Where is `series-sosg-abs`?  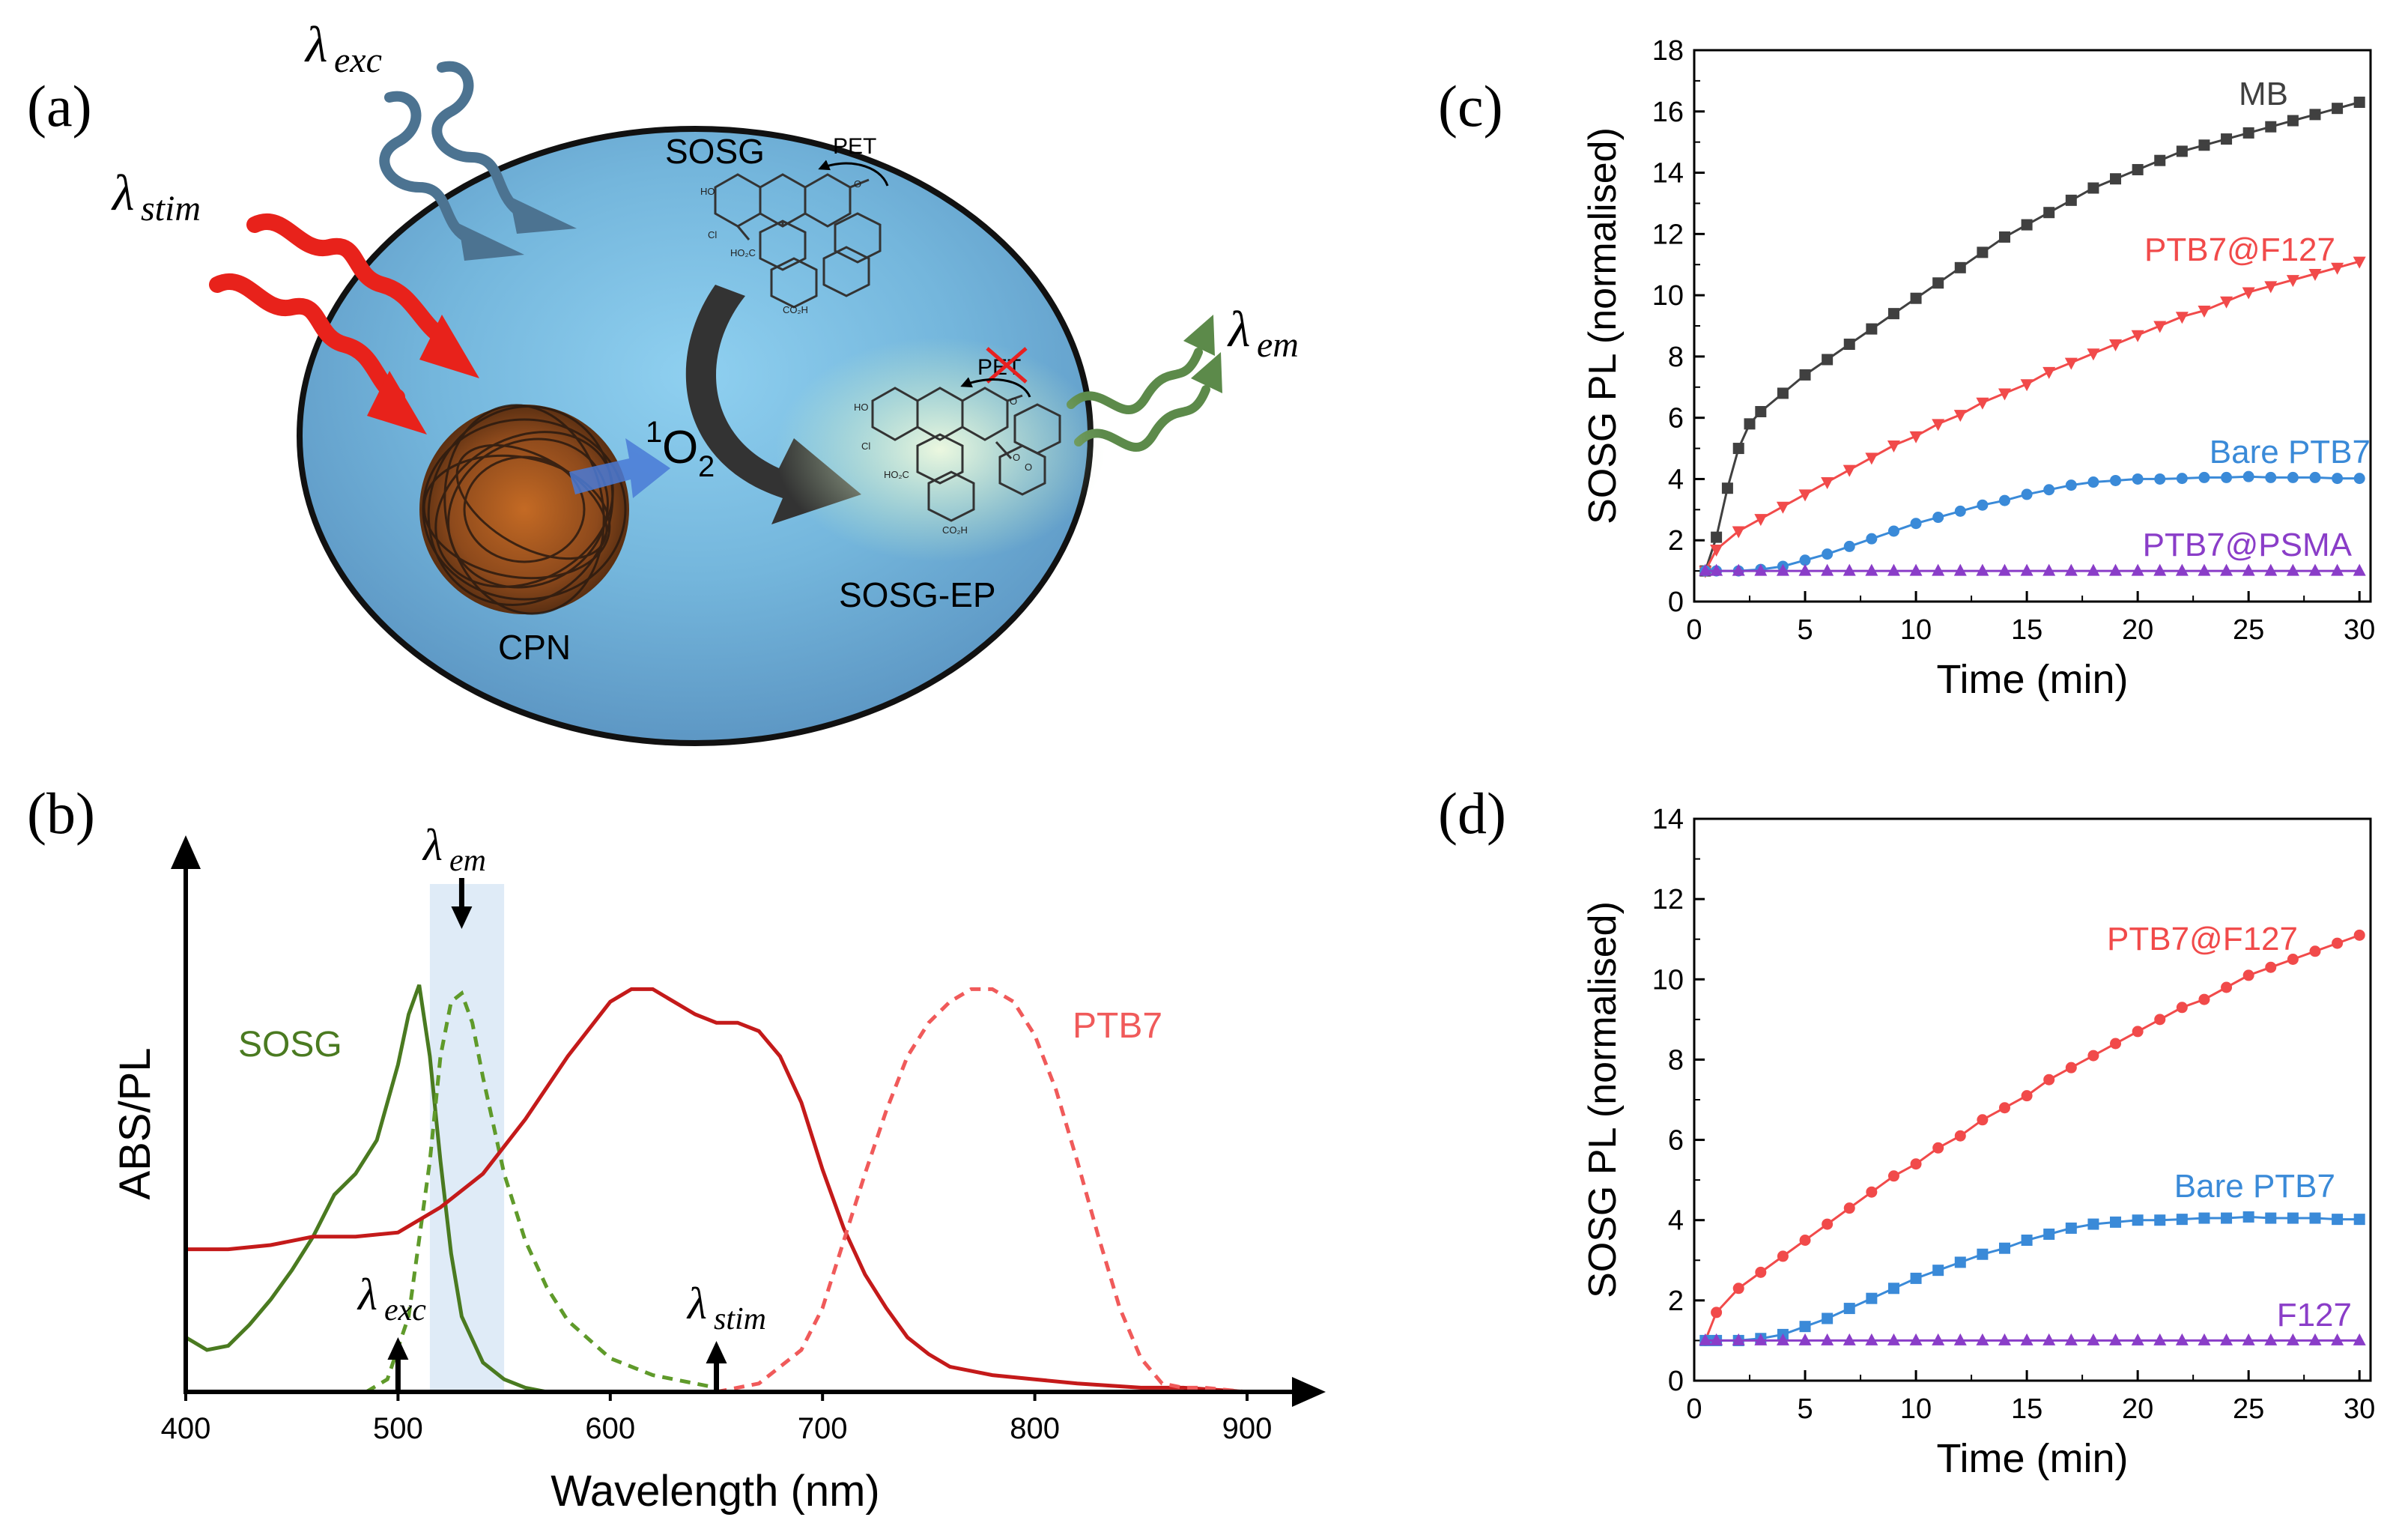
series-sosg-abs is located at coordinates (366, 1189).